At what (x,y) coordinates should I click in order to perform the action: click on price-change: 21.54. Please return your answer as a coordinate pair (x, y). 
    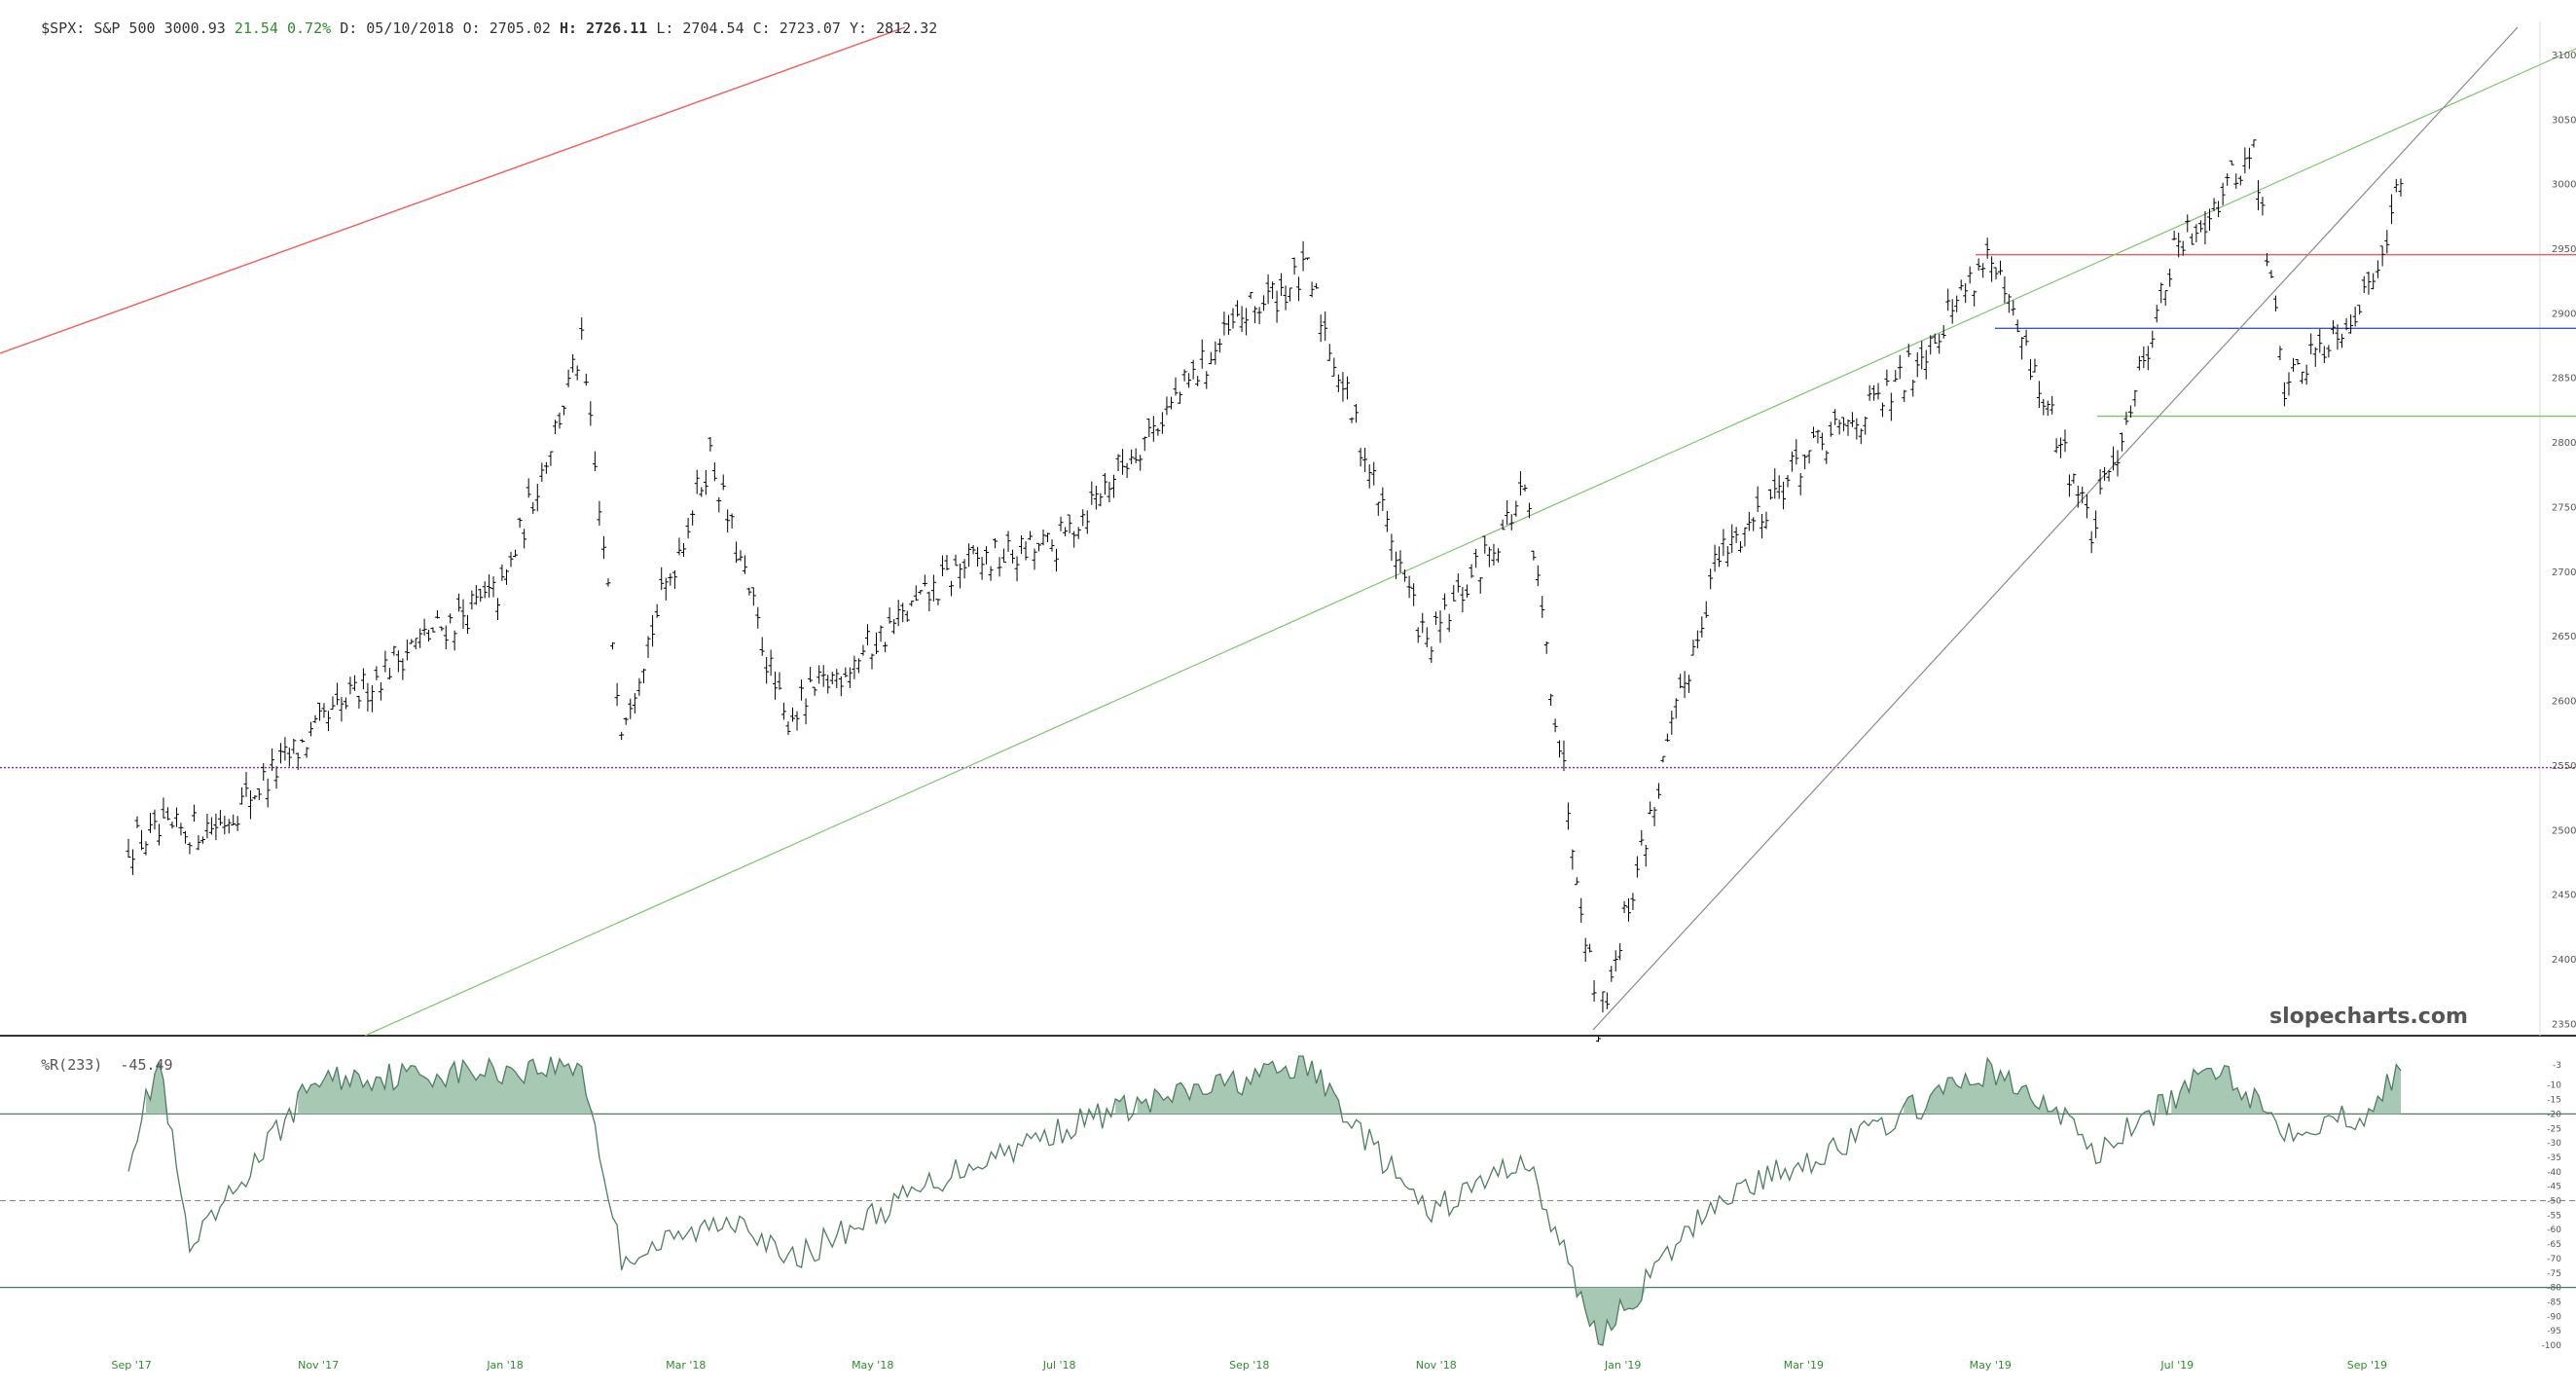
    Looking at the image, I should click on (256, 28).